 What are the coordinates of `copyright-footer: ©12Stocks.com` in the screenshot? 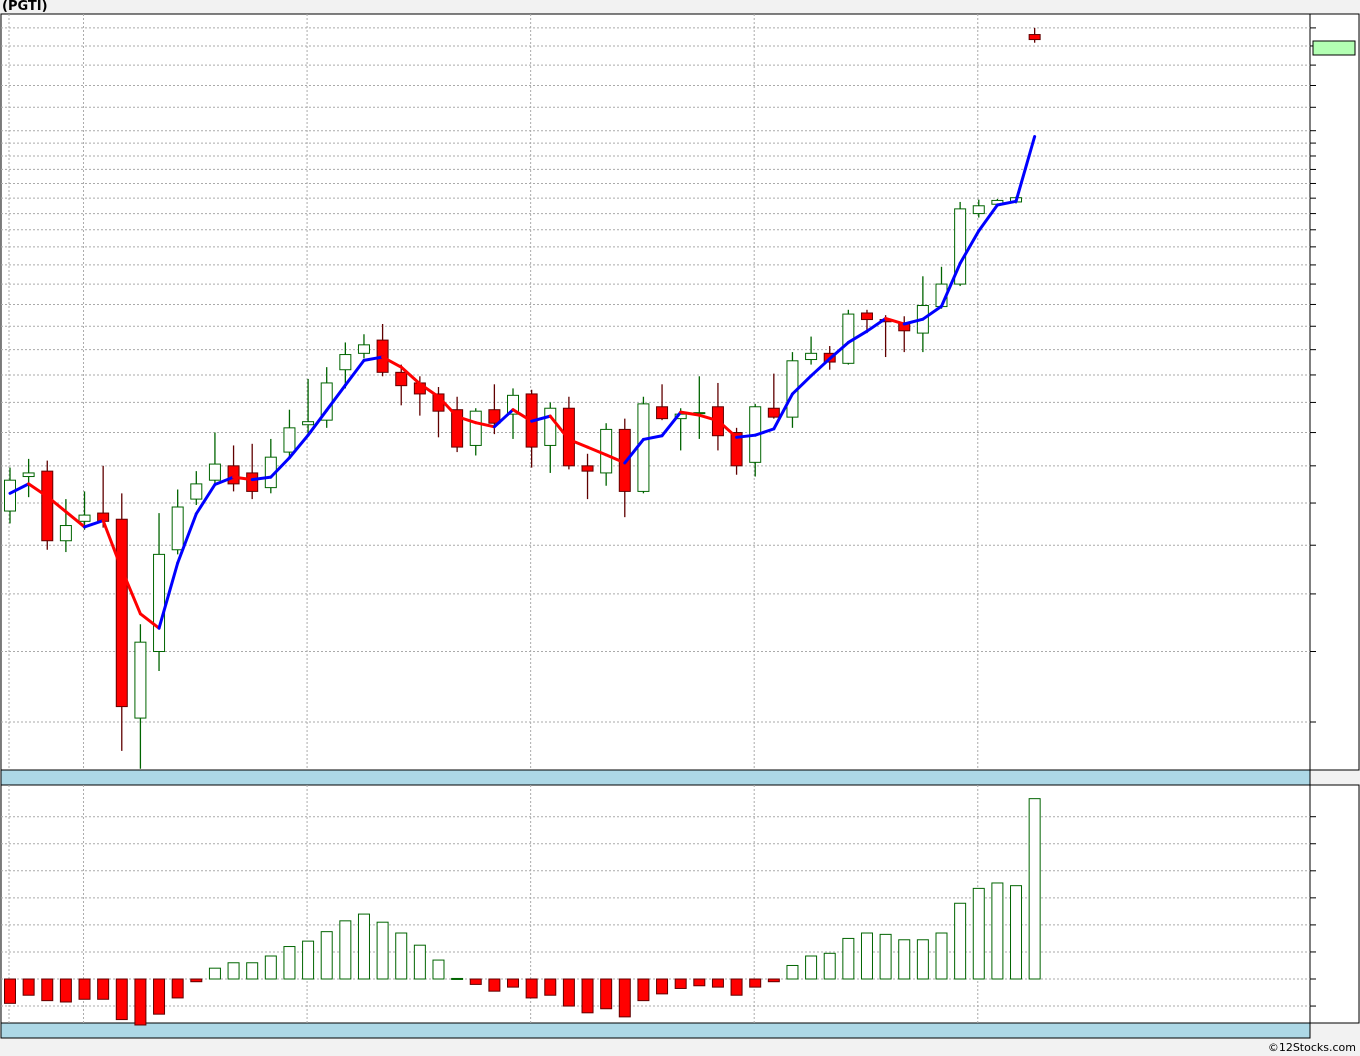 It's located at (1311, 1047).